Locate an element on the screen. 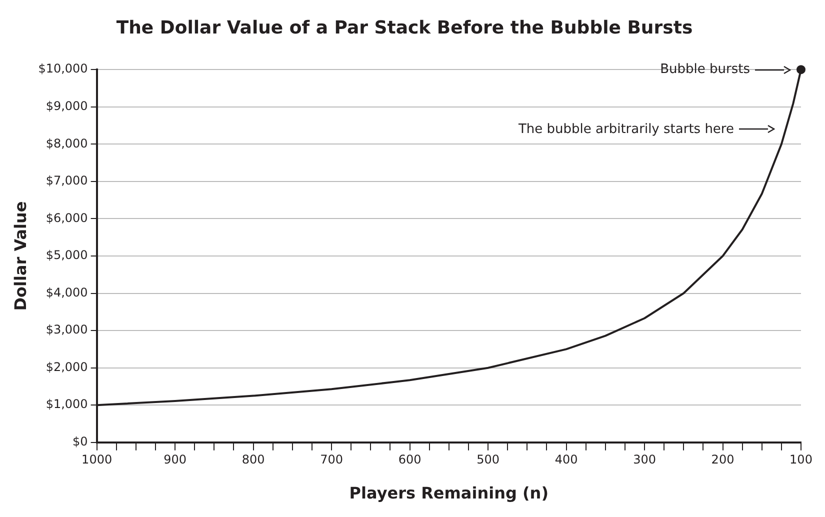 This screenshot has width=825, height=517. annotation: Bubble bursts is located at coordinates (705, 70).